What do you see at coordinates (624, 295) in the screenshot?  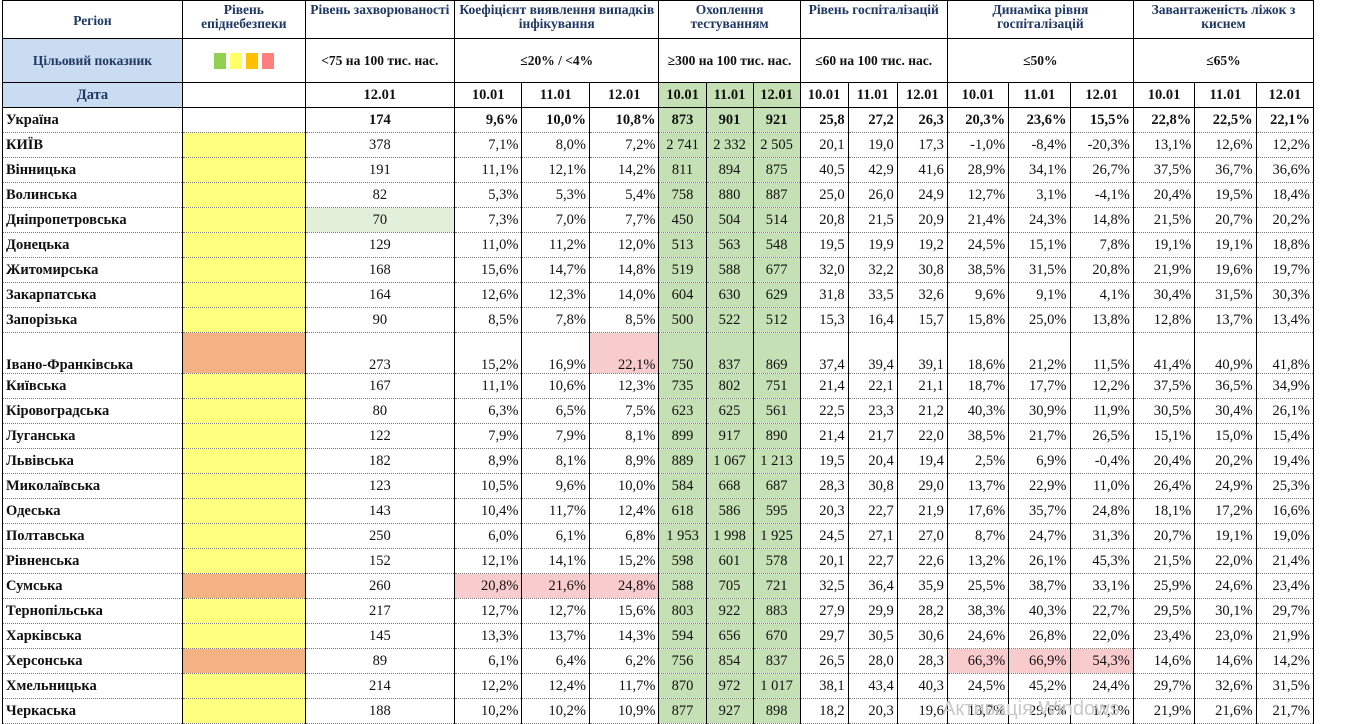 I see `detection-value: 14,0%` at bounding box center [624, 295].